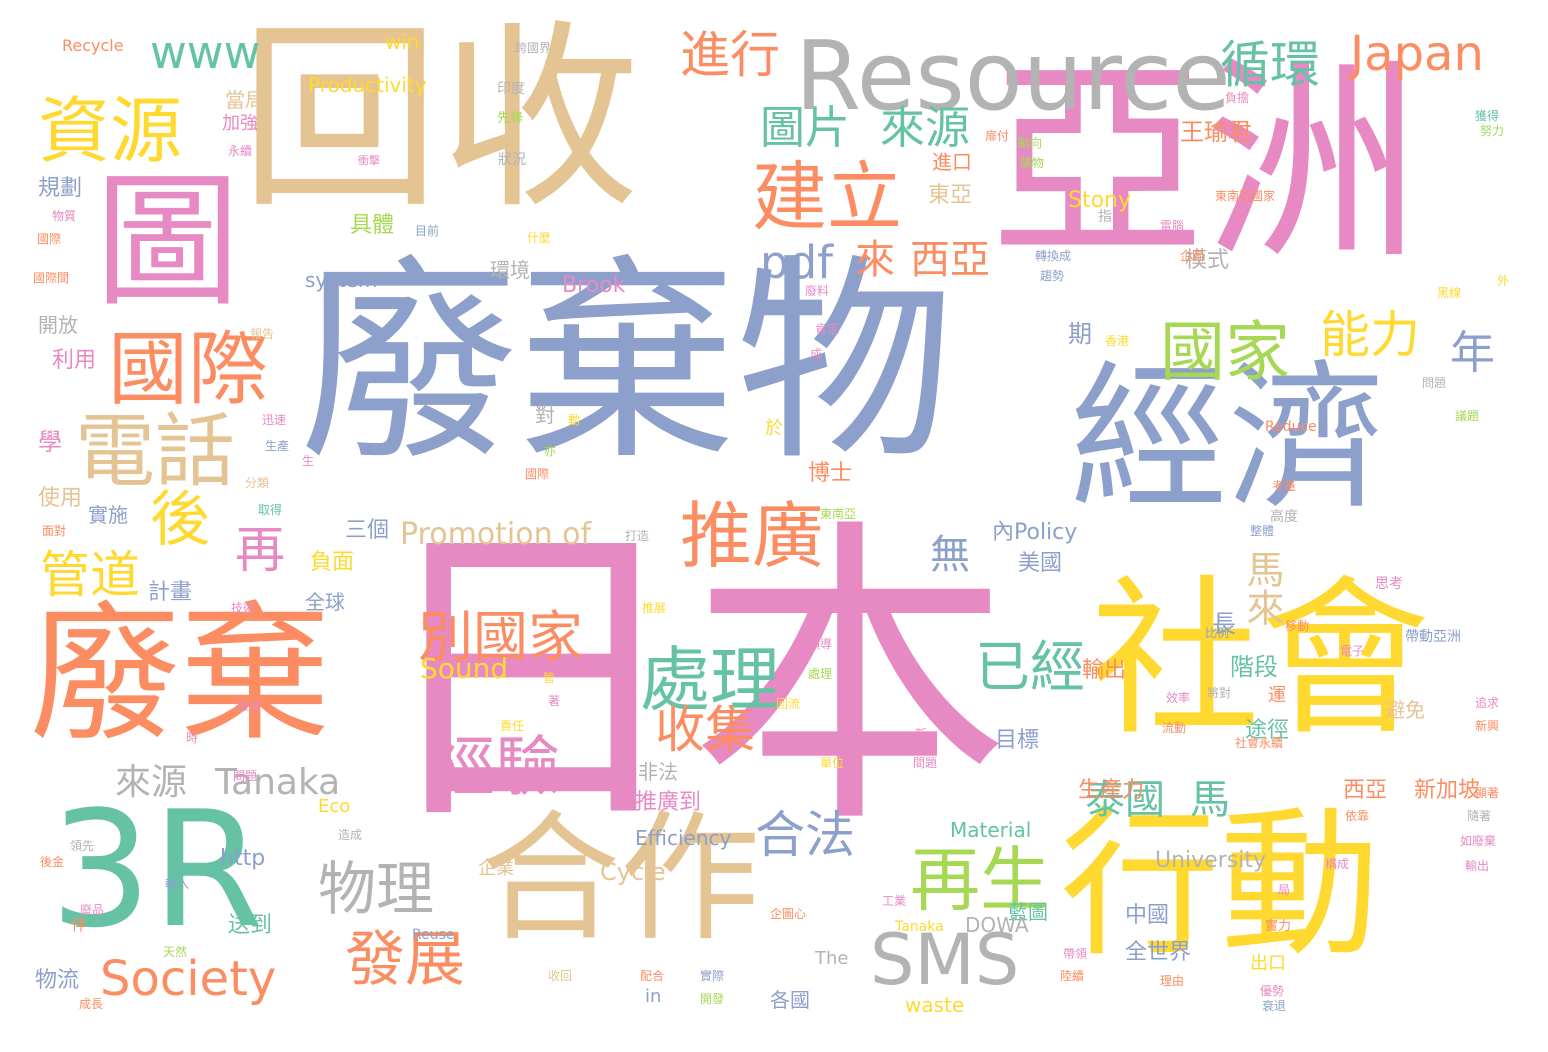 This screenshot has width=1548, height=1052. Describe the element at coordinates (1487, 793) in the screenshot. I see `cloud-word: 顯著` at that location.